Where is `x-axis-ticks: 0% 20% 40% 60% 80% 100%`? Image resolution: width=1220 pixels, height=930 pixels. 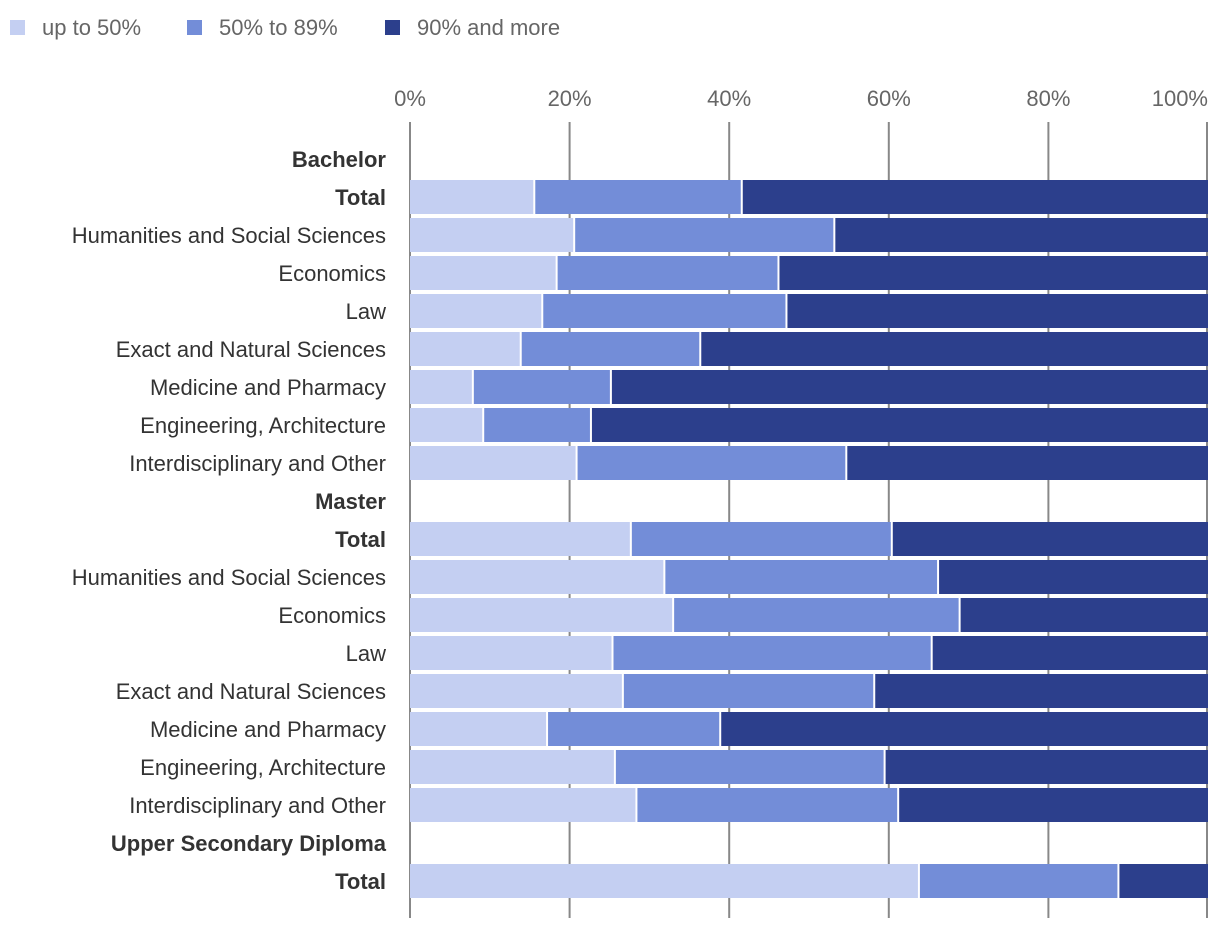
x-axis-ticks: 0% 20% 40% 60% 80% 100% is located at coordinates (801, 98).